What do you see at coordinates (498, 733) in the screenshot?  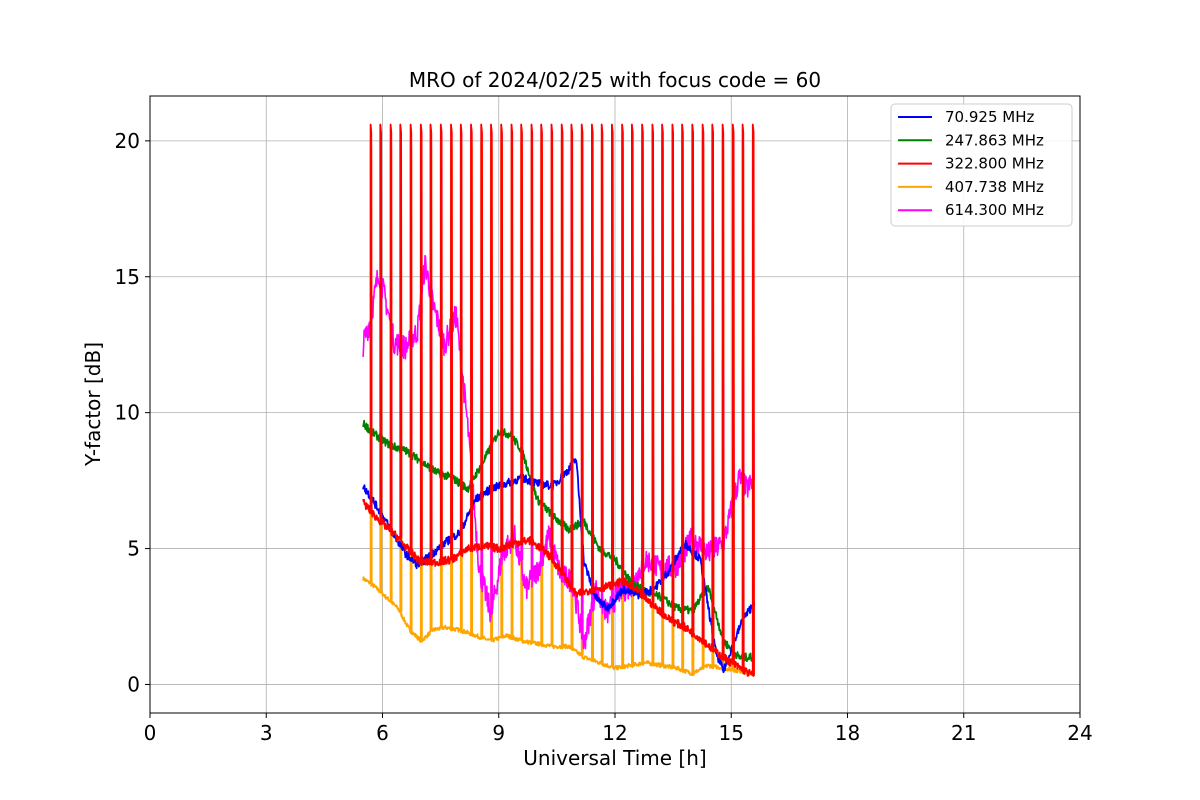 I see `x-tick-label: 9` at bounding box center [498, 733].